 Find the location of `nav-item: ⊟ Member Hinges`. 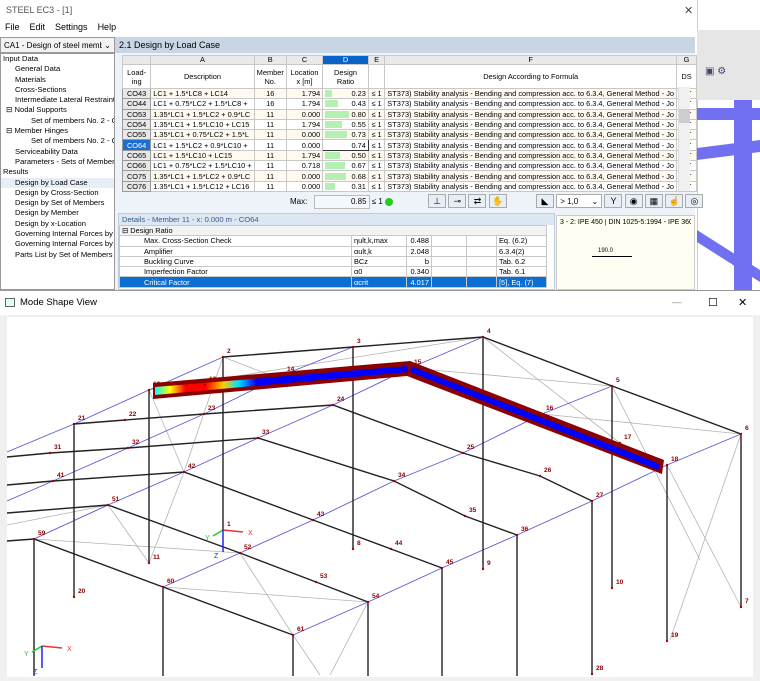

nav-item: ⊟ Member Hinges is located at coordinates (57, 131).